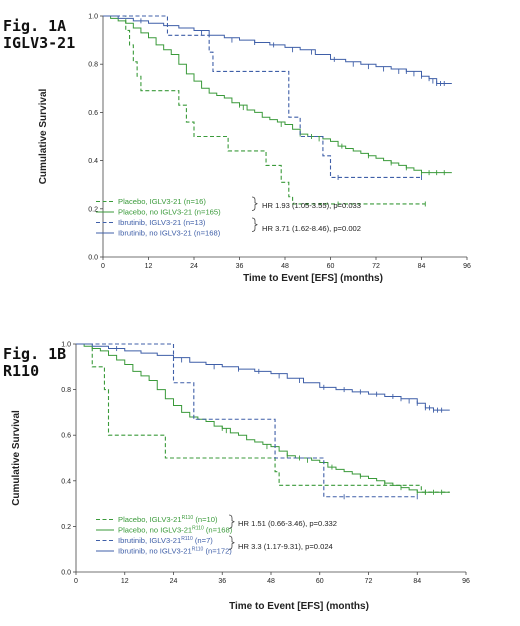 The image size is (520, 626). I want to click on legend-entry: Placebo, no IGLV3-21 (n=165), so click(169, 212).